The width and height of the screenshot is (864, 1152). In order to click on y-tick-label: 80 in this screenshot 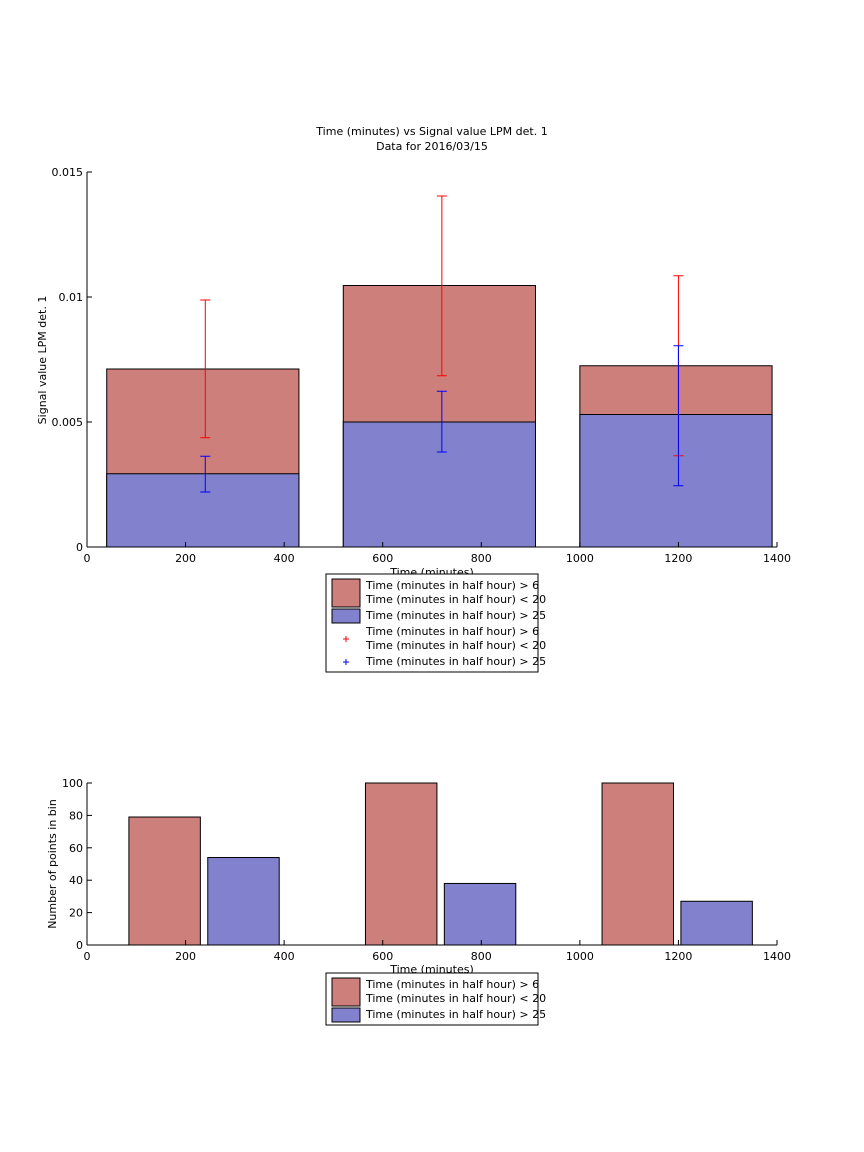, I will do `click(76, 815)`.